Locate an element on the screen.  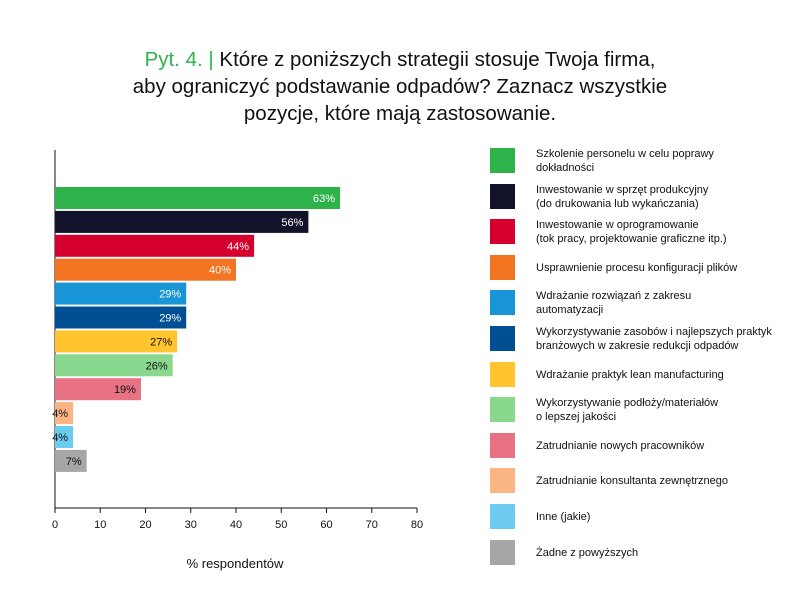
bar-value-label-2: 56% is located at coordinates (292, 223).